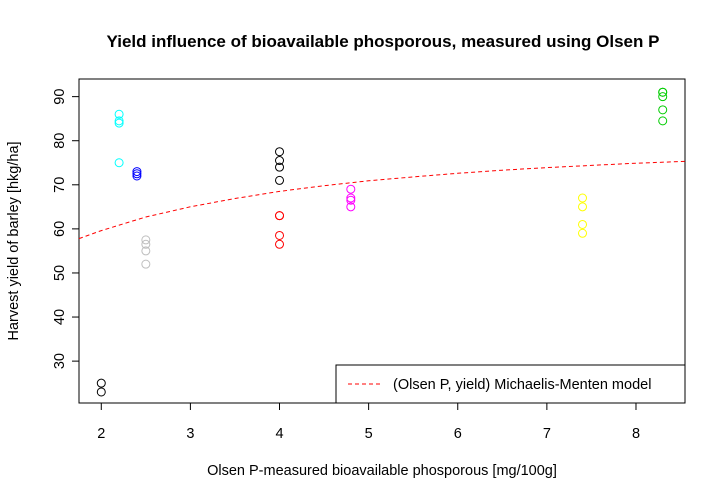  I want to click on model-curve, so click(382, 200).